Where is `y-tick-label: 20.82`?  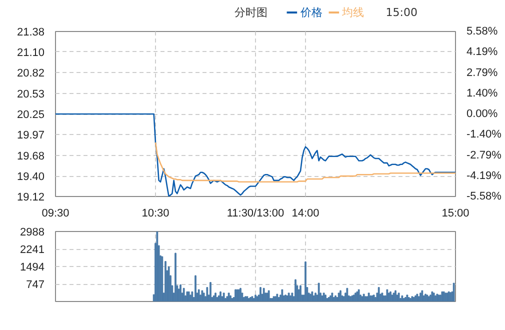
y-tick-label: 20.82 is located at coordinates (30, 73).